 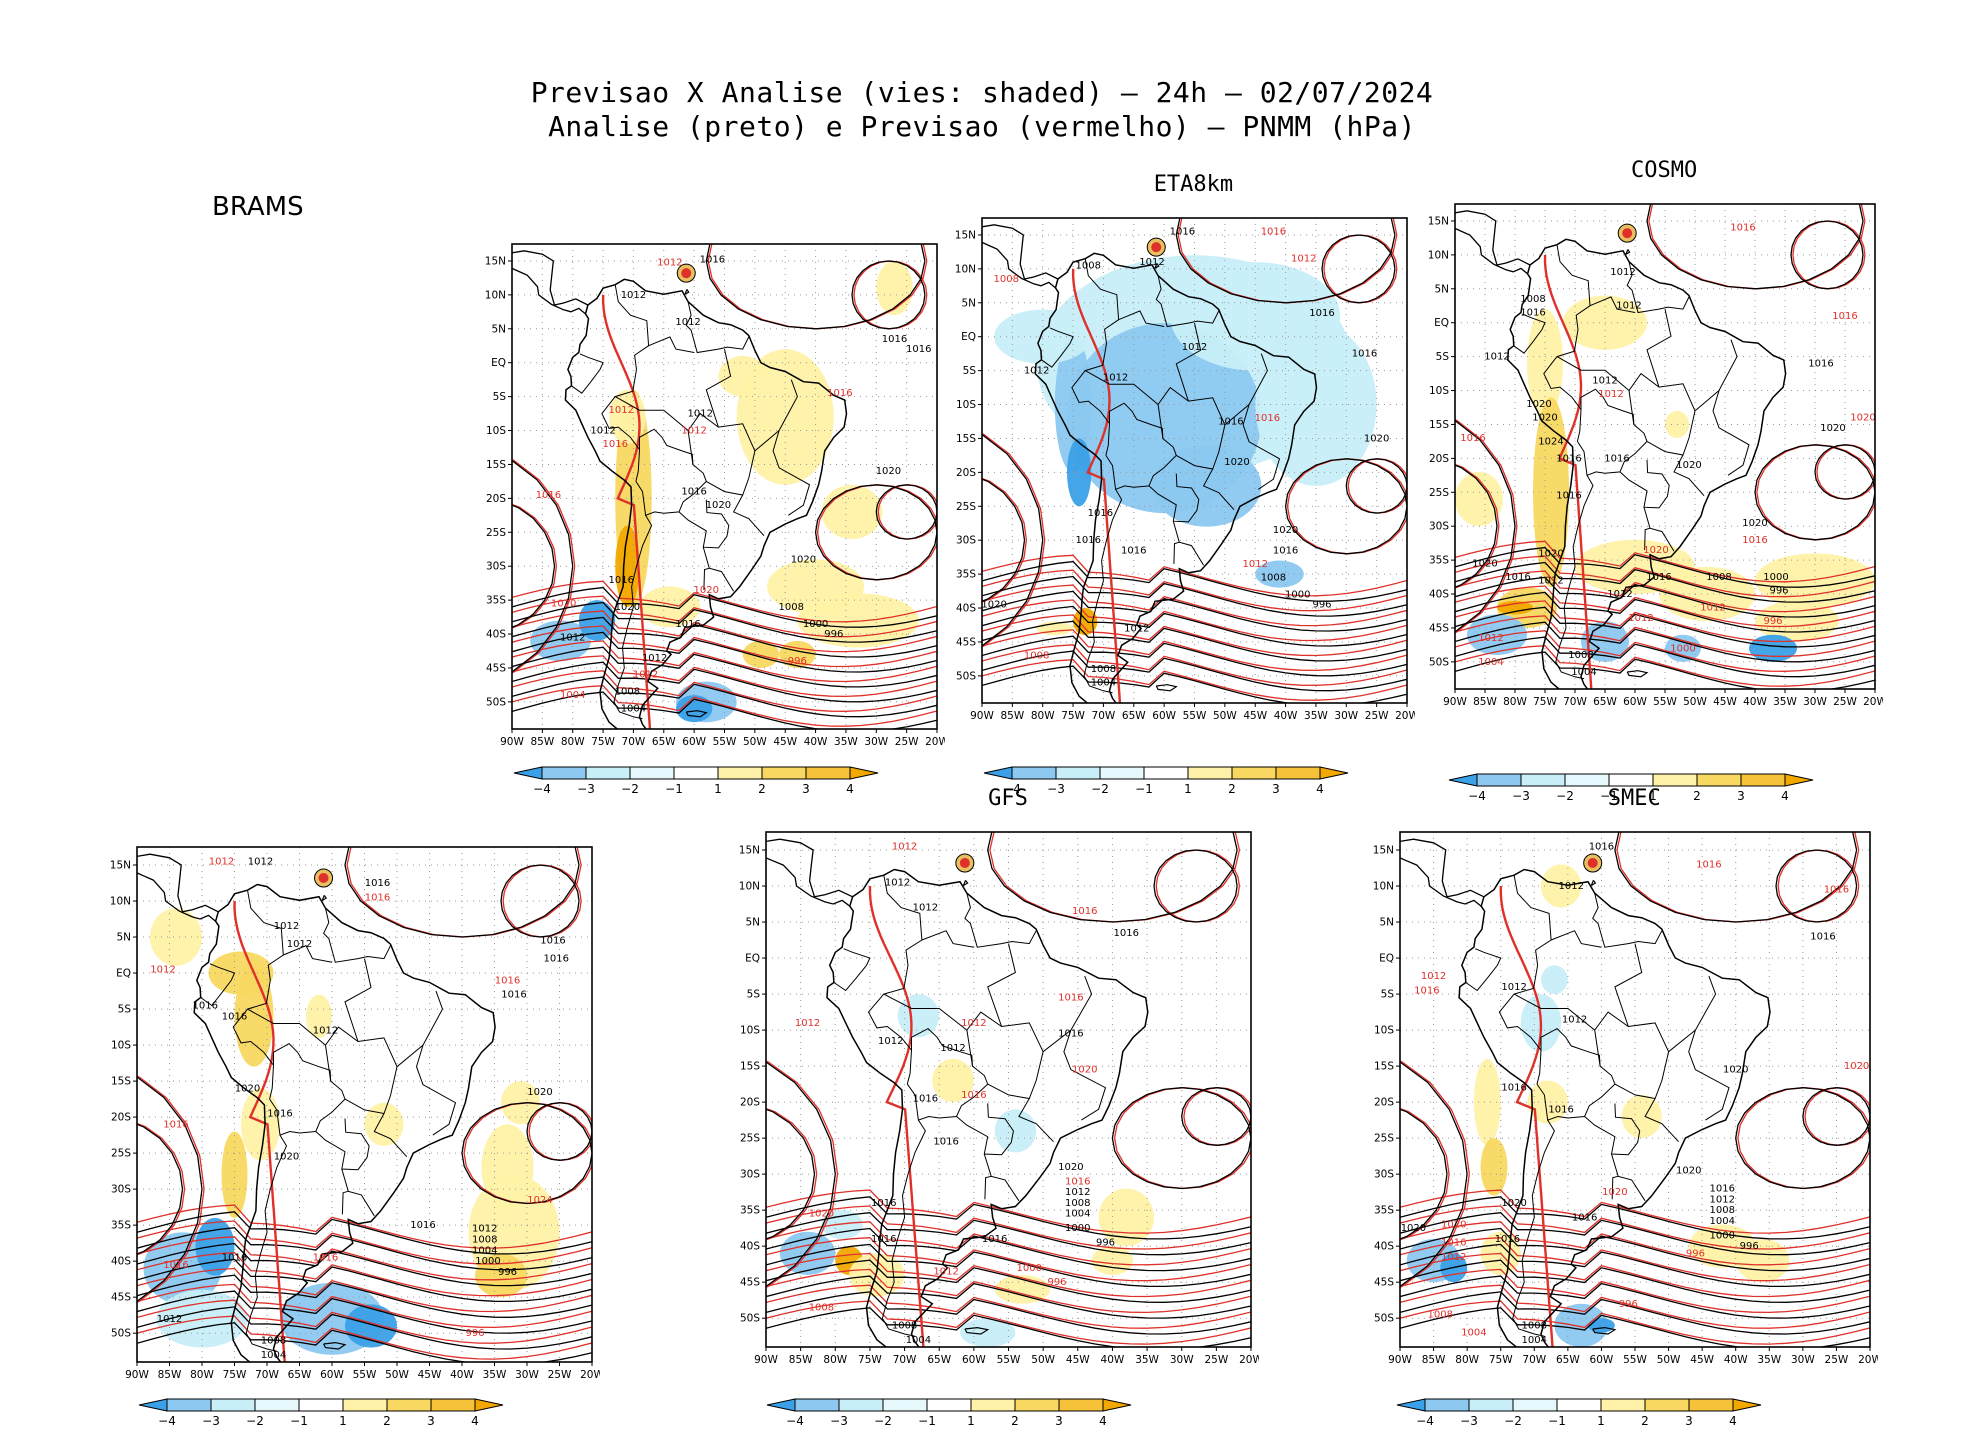 What do you see at coordinates (850, 789) in the screenshot?
I see `colorbar-tick-label: 4` at bounding box center [850, 789].